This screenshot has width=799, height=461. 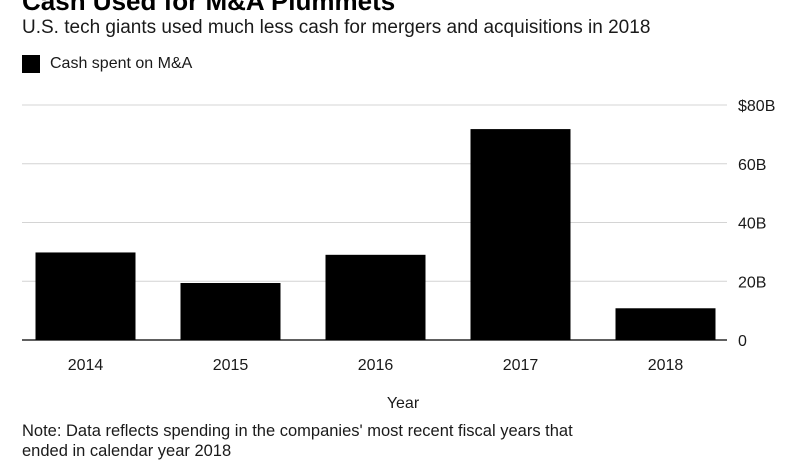 What do you see at coordinates (742, 341) in the screenshot?
I see `y-tick-label: 0` at bounding box center [742, 341].